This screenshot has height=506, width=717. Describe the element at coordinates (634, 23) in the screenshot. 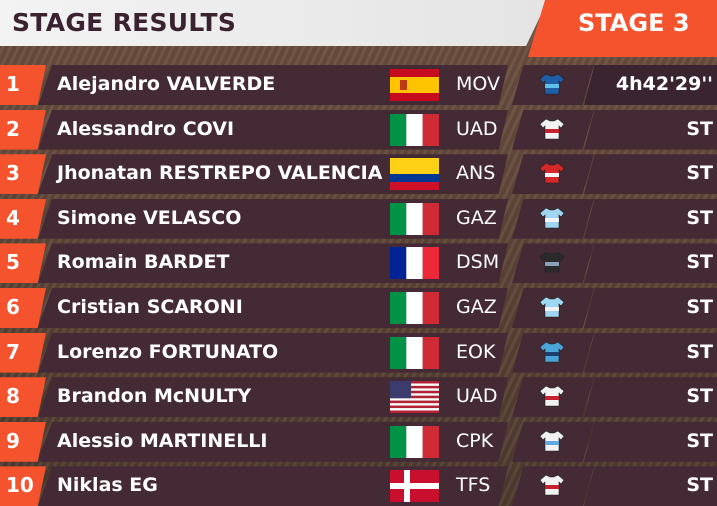

I see `stage-label: STAGE 3` at that location.